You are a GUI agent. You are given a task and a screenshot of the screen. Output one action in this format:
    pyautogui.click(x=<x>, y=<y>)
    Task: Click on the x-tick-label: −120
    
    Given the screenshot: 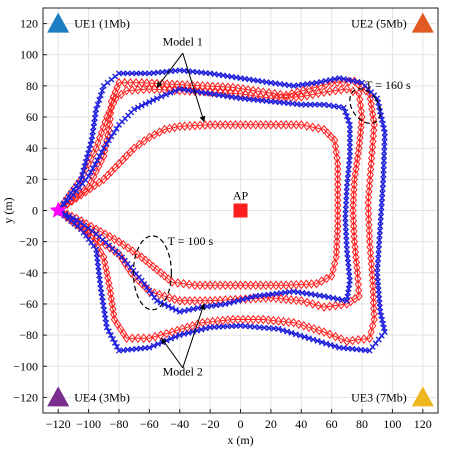 What is the action you would take?
    pyautogui.click(x=58, y=424)
    